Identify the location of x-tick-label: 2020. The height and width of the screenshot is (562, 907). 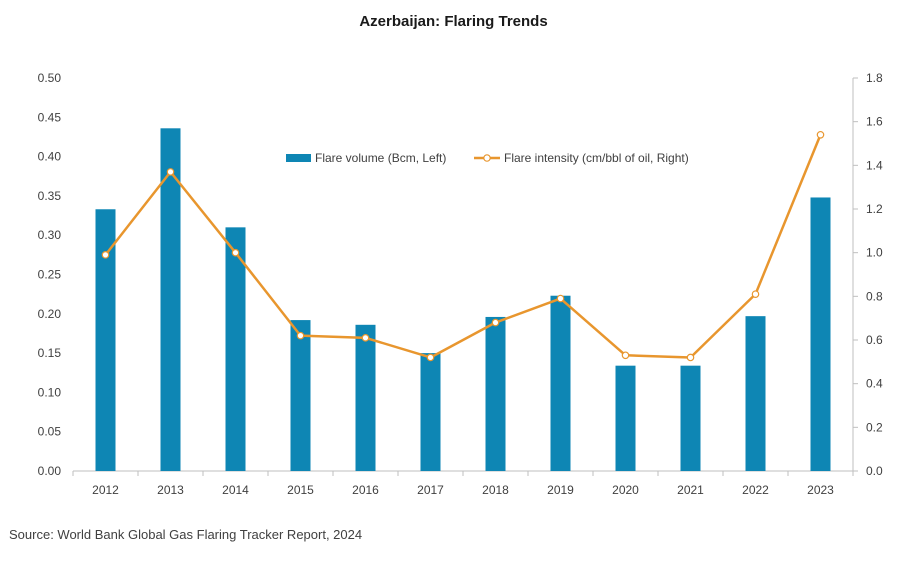
(625, 490).